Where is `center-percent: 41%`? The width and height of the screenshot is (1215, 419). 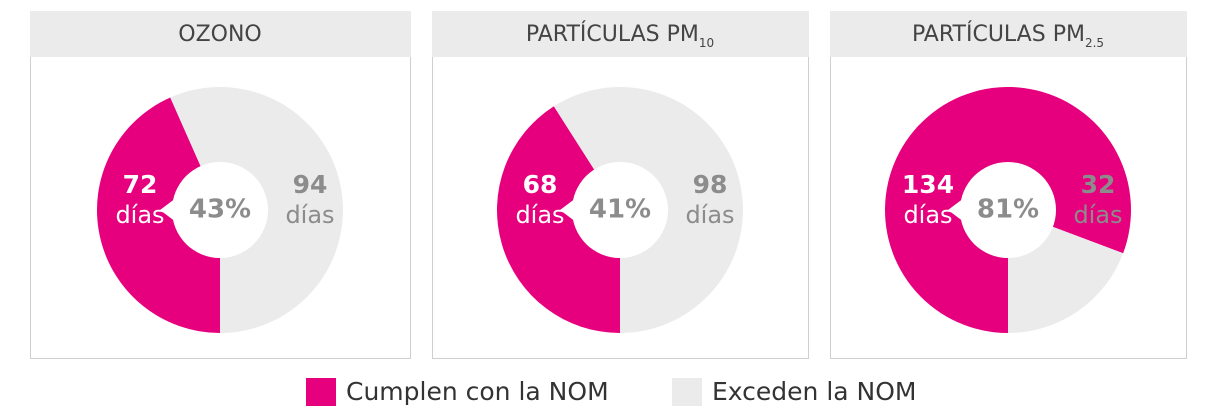
center-percent: 41% is located at coordinates (620, 210).